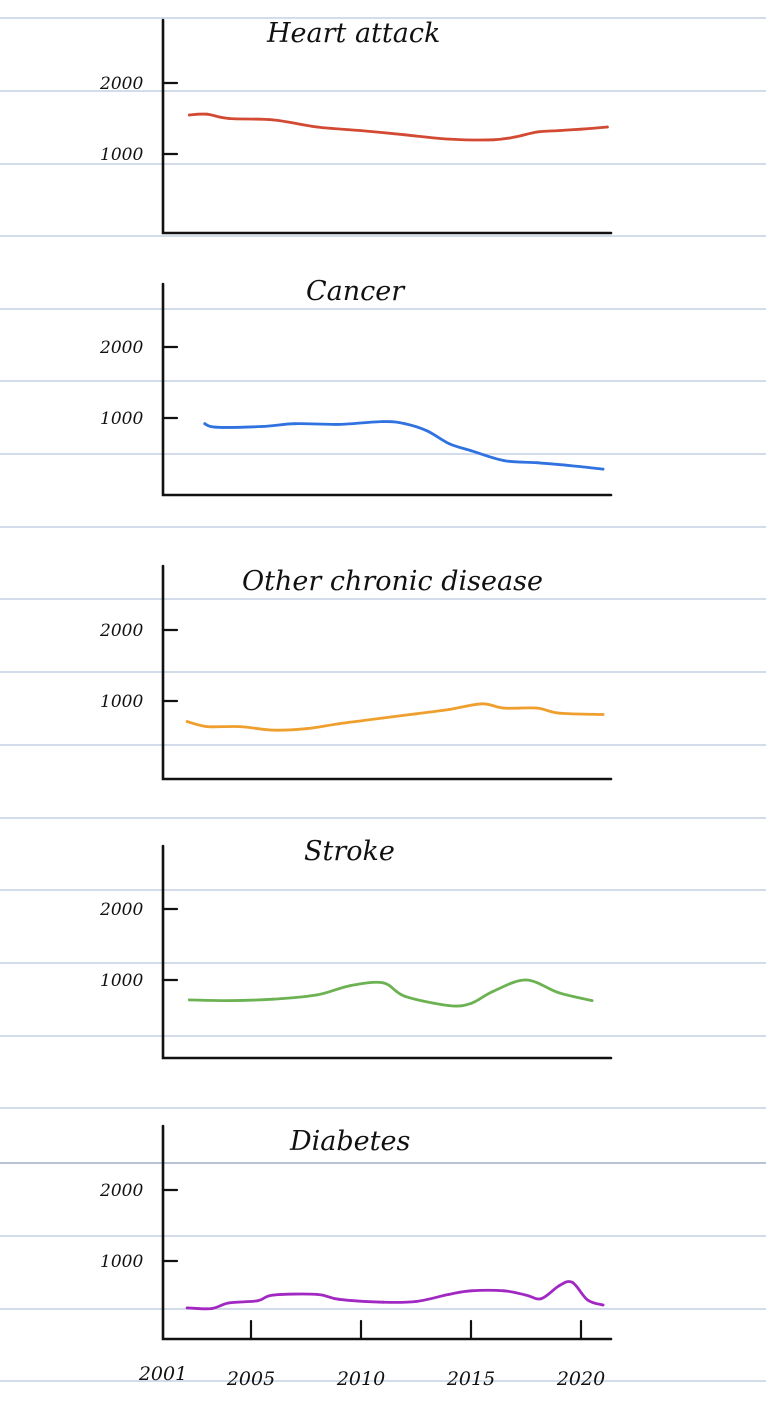 This screenshot has height=1404, width=766. Describe the element at coordinates (349, 1141) in the screenshot. I see `chart-title: Diabetes` at that location.